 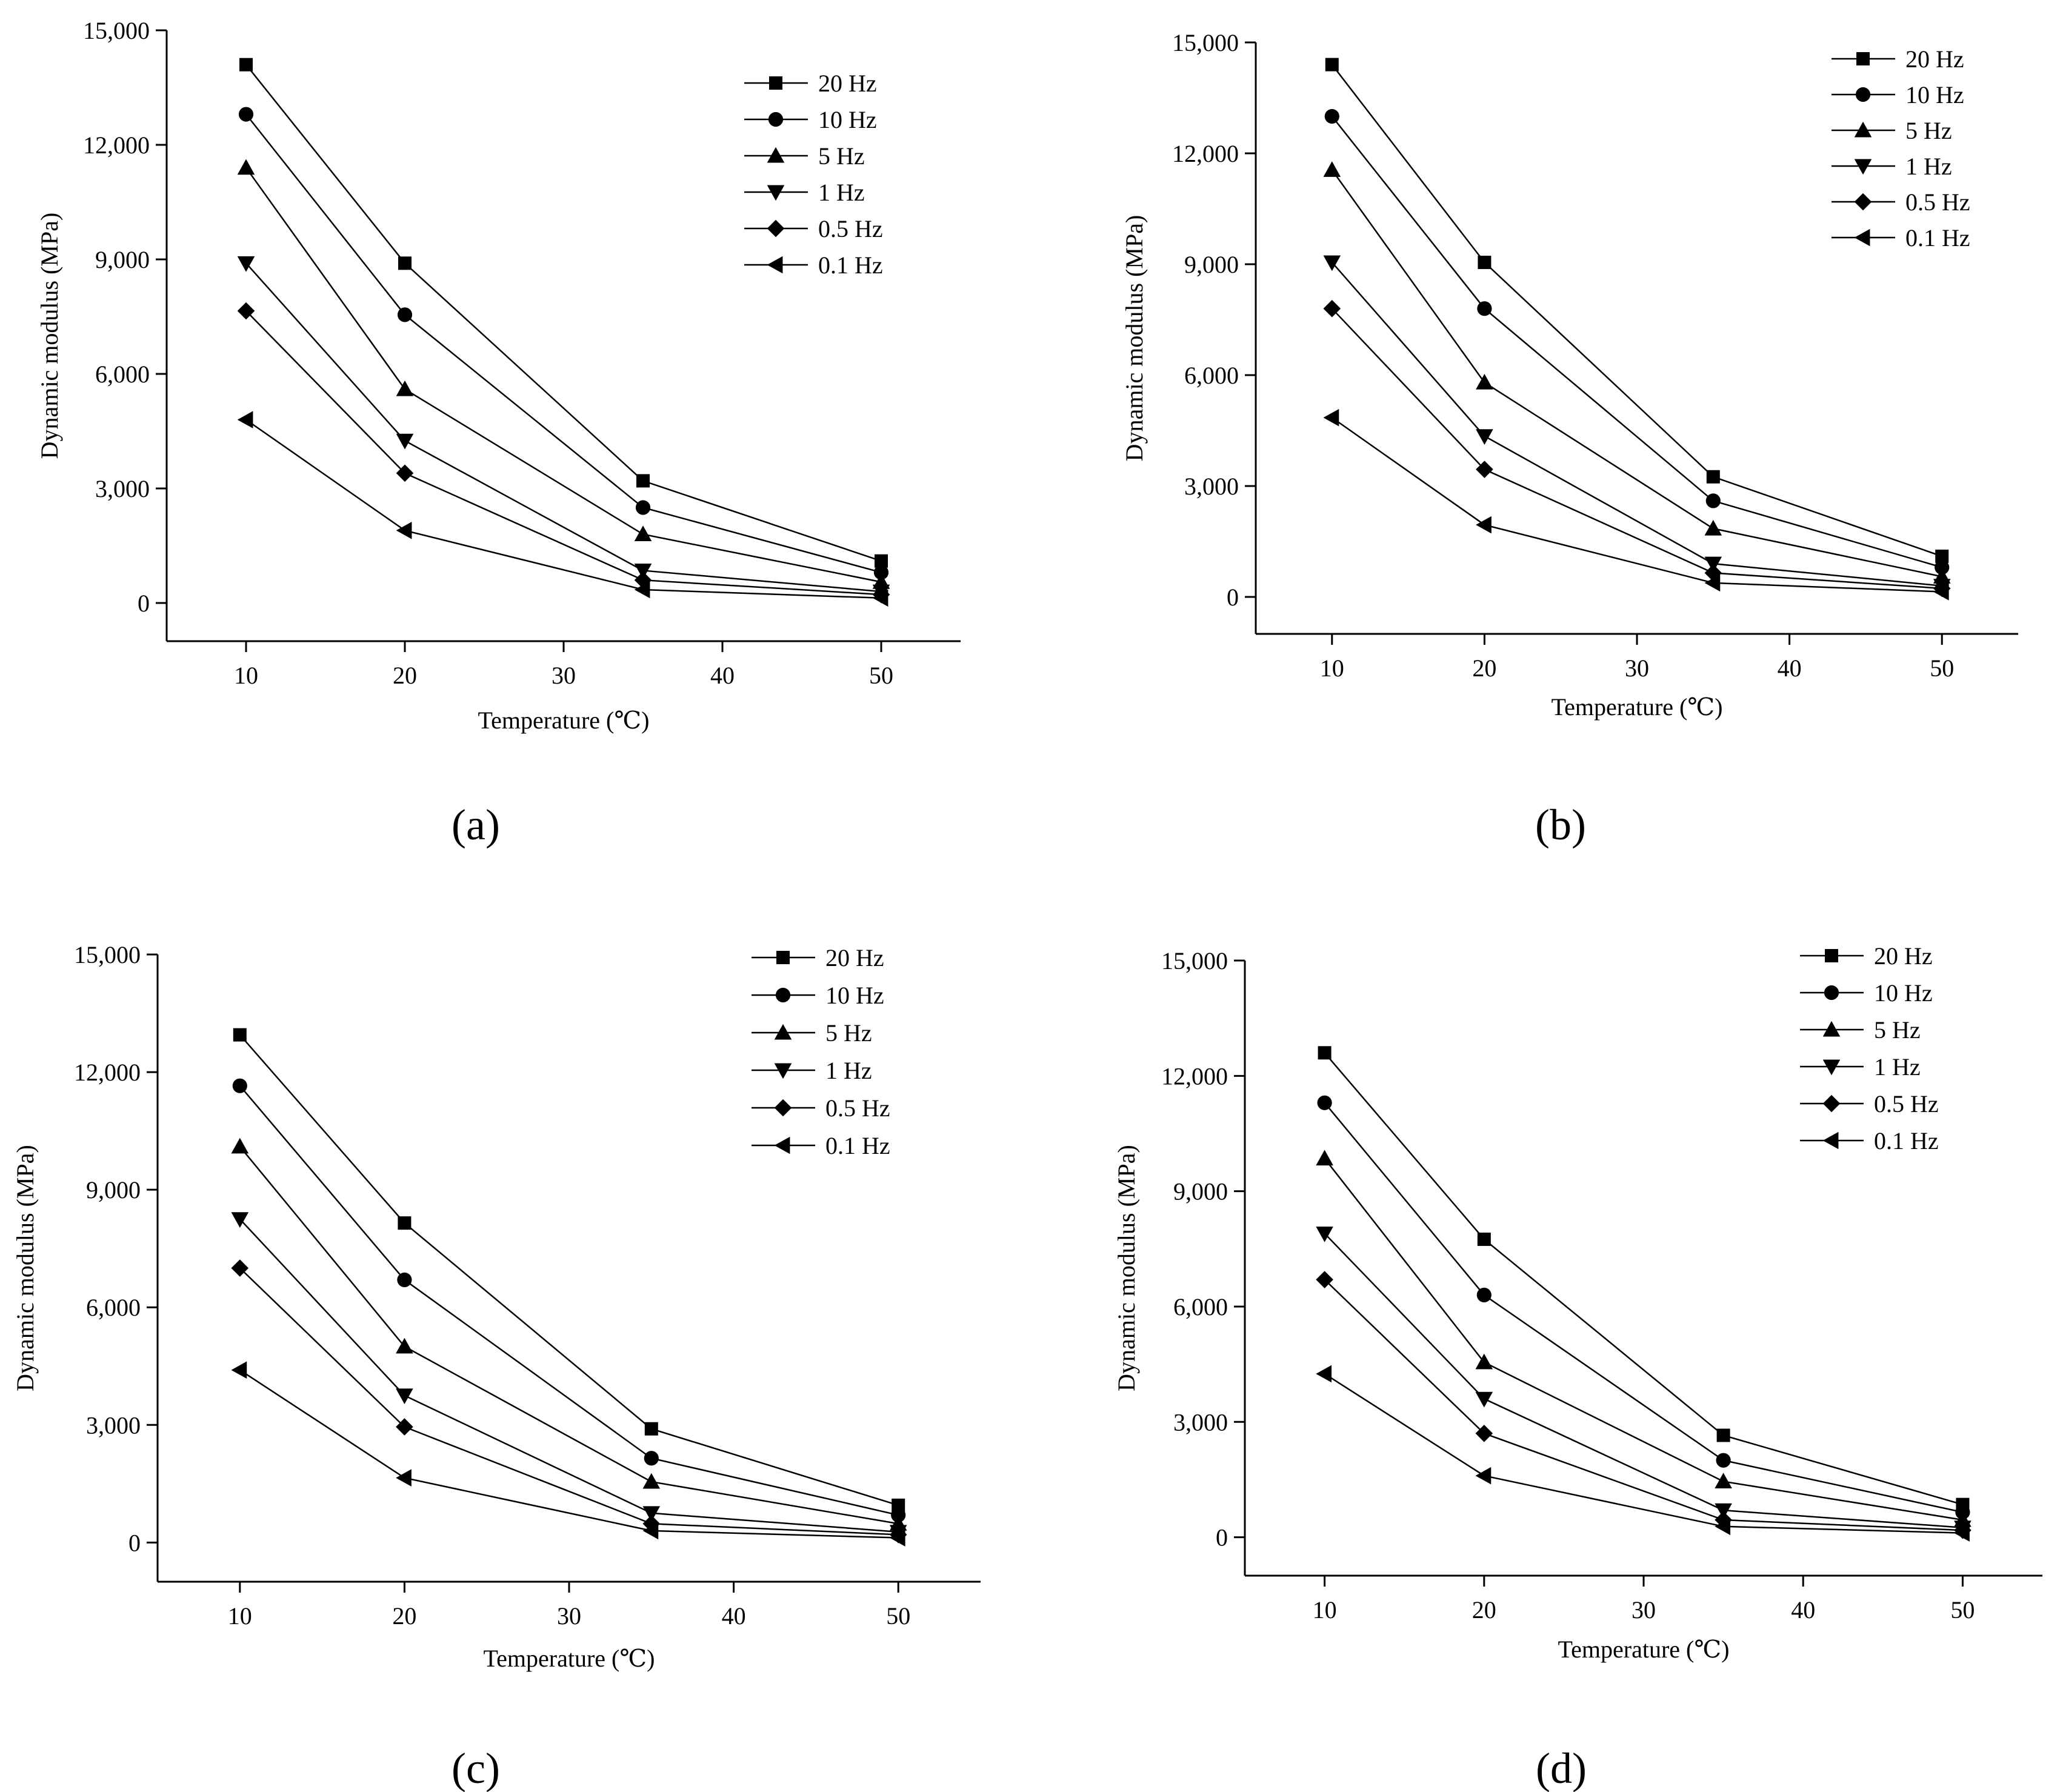 What do you see at coordinates (1644, 1610) in the screenshot?
I see `x-tick-label: 30` at bounding box center [1644, 1610].